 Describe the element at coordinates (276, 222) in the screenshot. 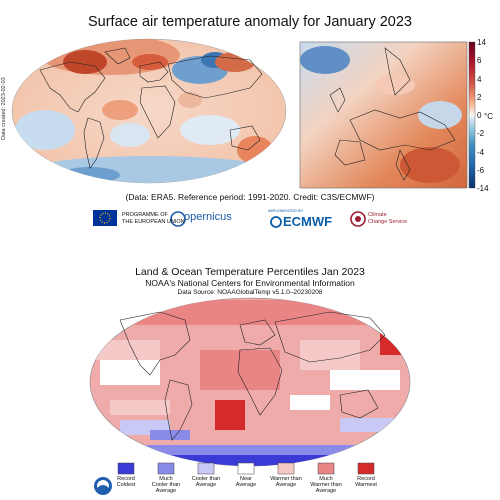

I see `ecmwf-logo-mark` at that location.